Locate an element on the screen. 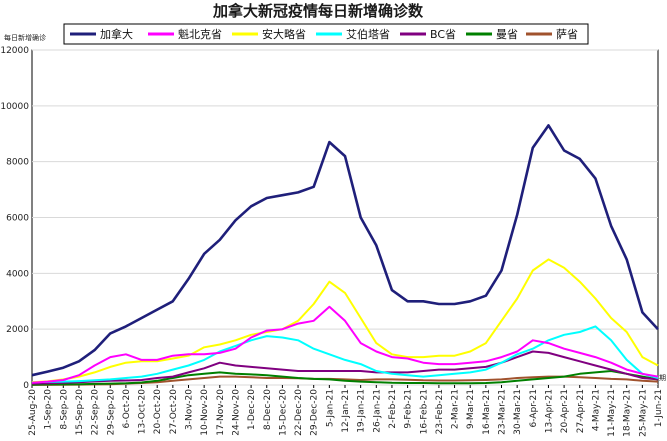  x-tick-label: 29-Dec-20 is located at coordinates (315, 412).